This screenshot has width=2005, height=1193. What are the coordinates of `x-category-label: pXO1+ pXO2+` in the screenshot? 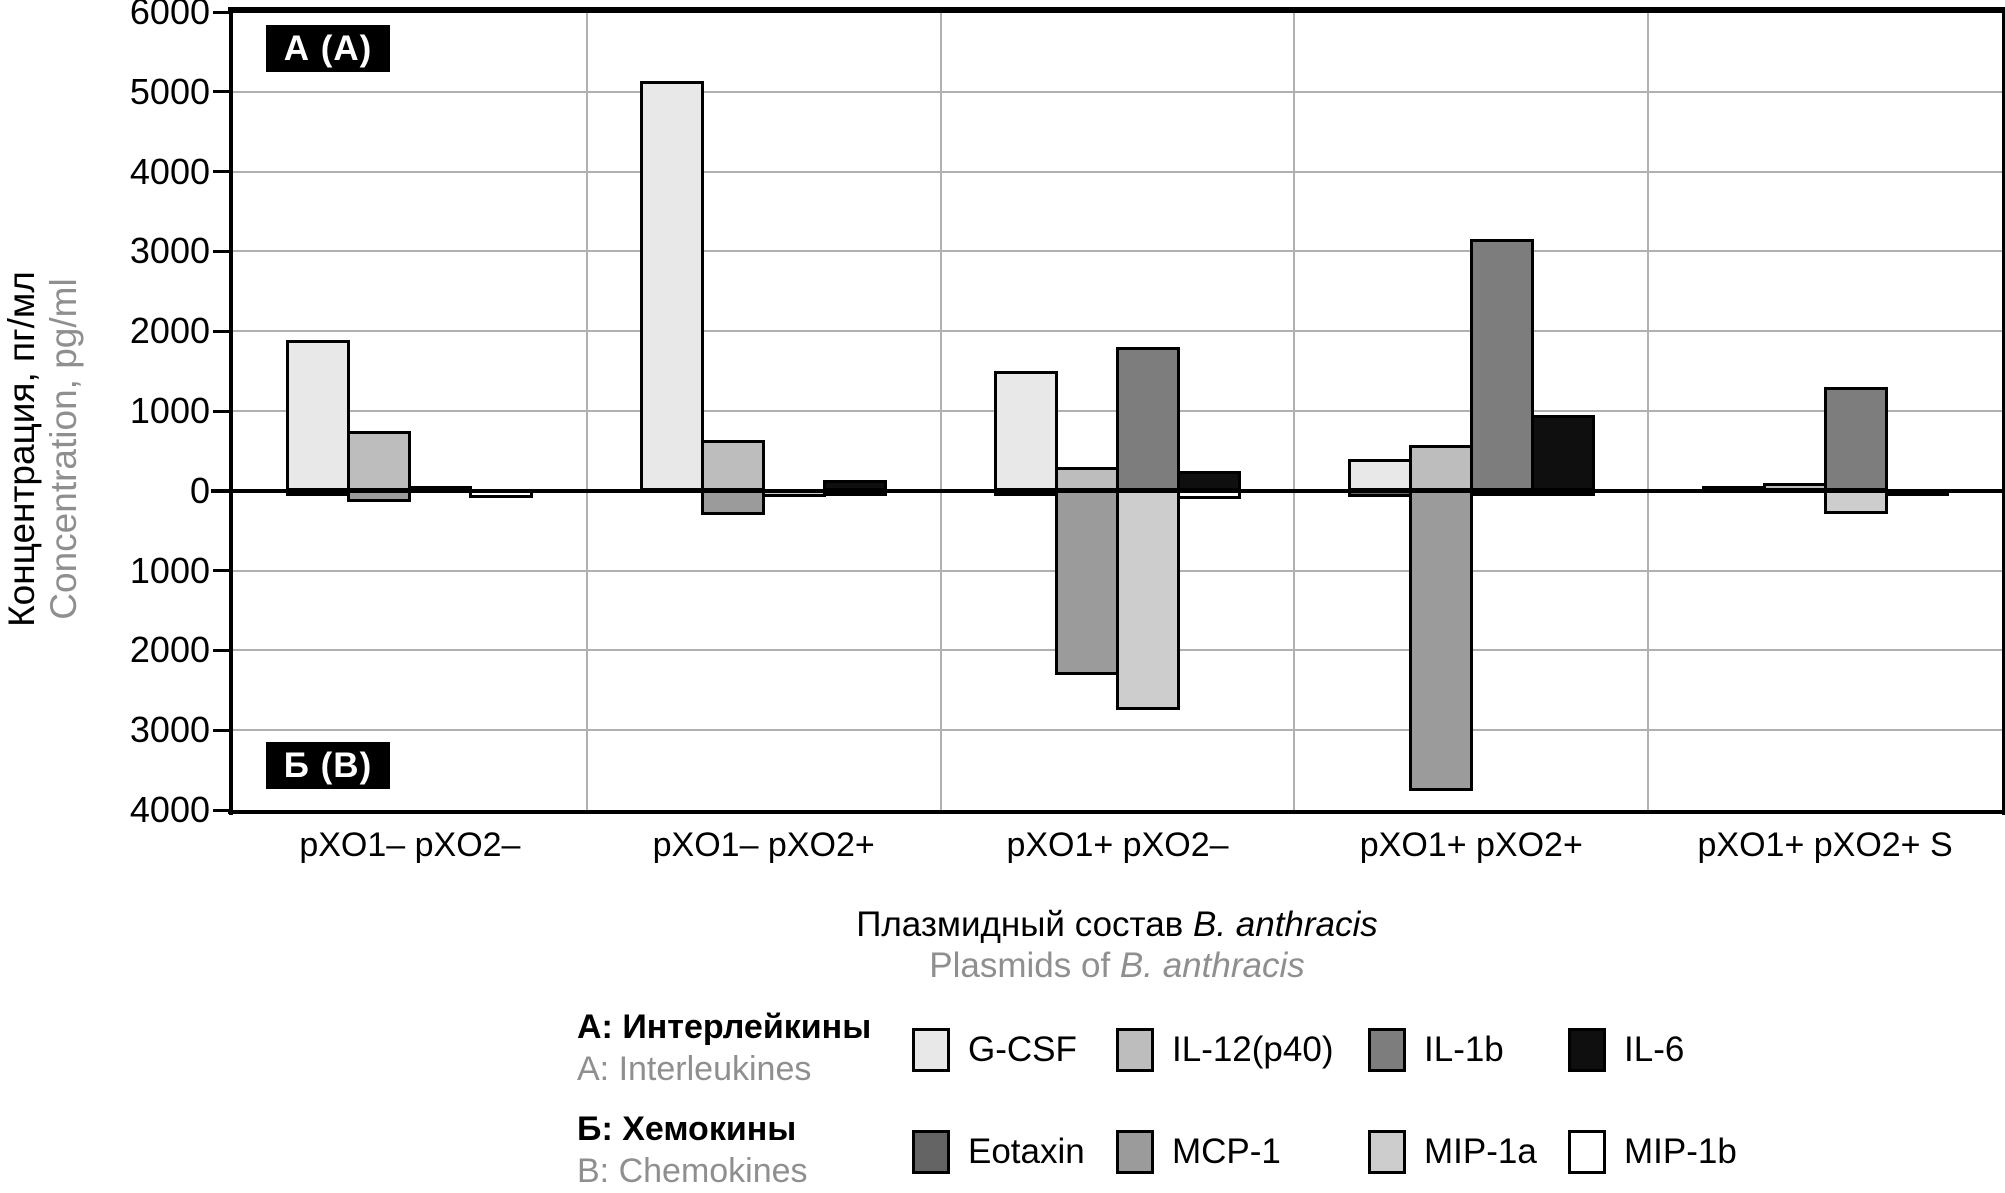 It's located at (1471, 845).